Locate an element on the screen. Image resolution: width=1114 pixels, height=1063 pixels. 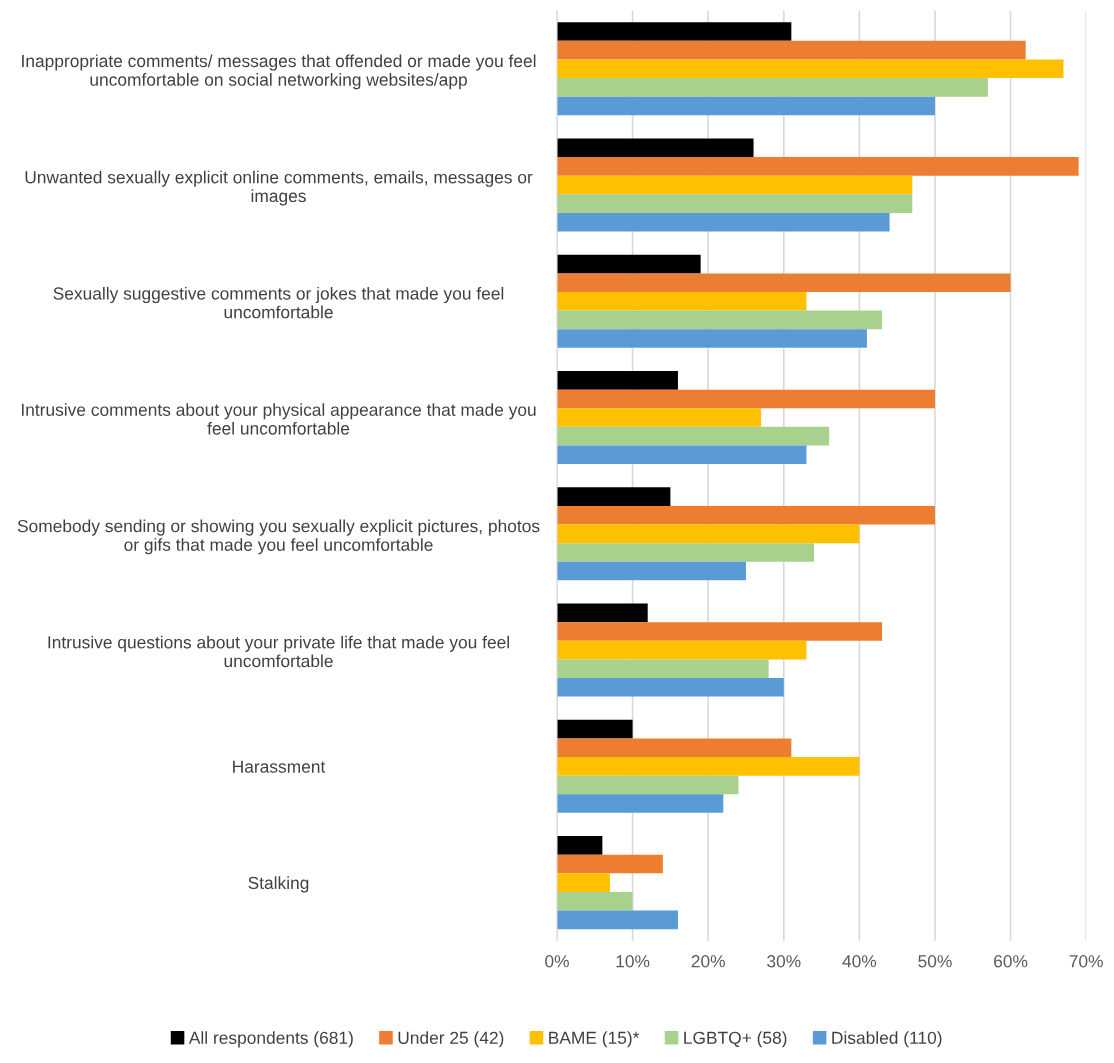
legend-label: Under 25 (42) is located at coordinates (451, 1039).